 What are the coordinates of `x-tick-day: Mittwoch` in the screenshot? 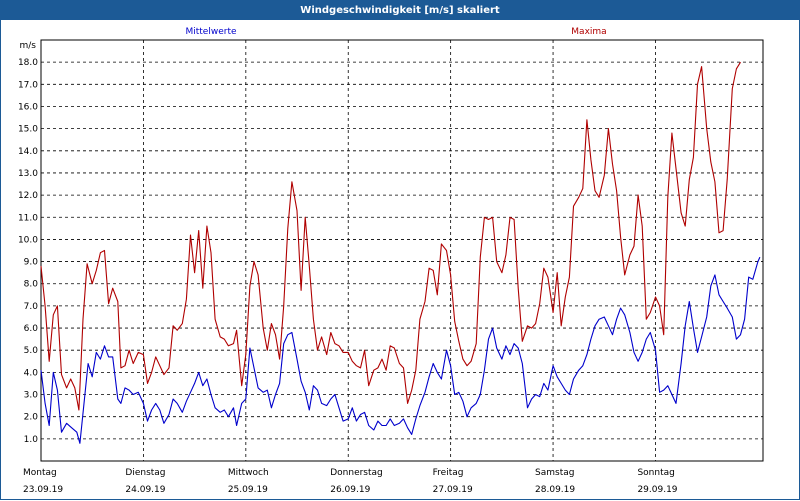 It's located at (248, 473).